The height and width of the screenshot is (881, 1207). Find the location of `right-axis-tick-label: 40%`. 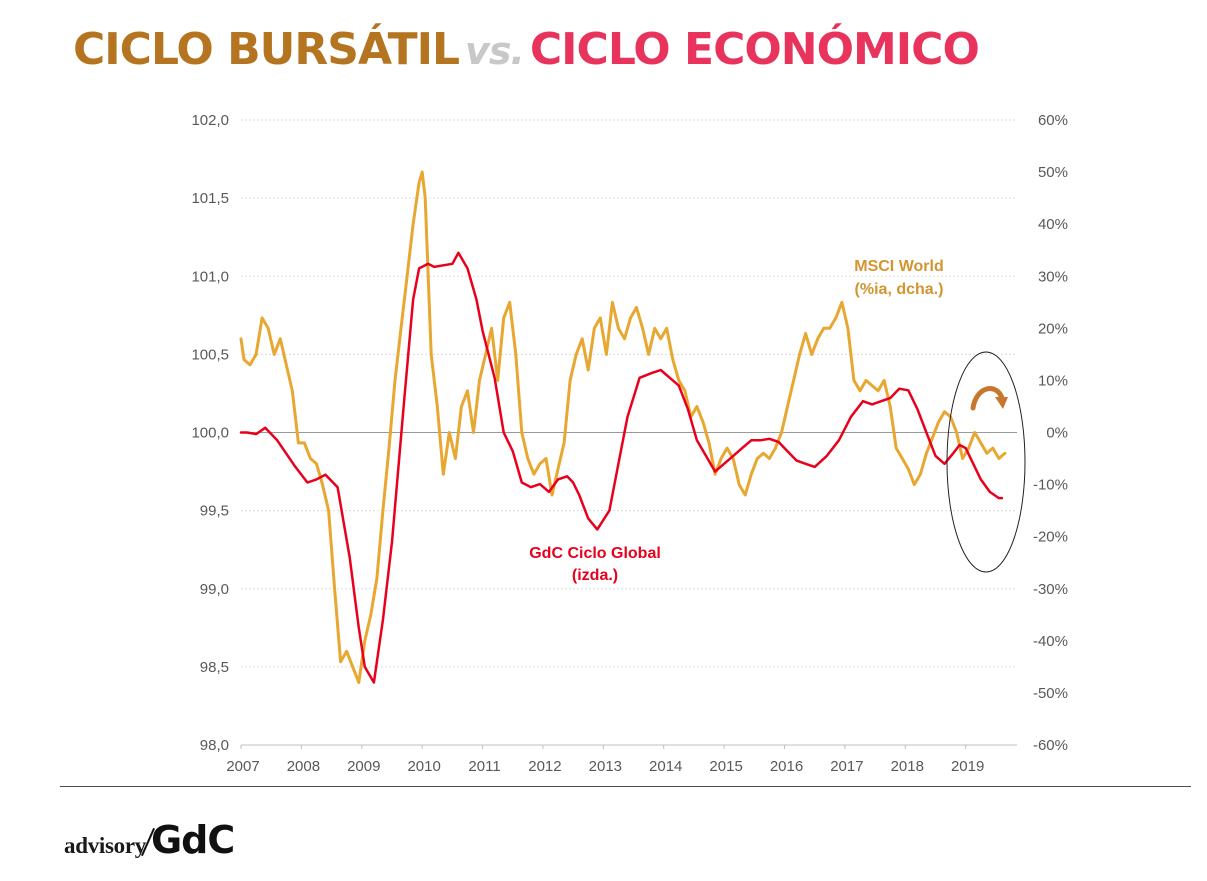

right-axis-tick-label: 40% is located at coordinates (1053, 224).